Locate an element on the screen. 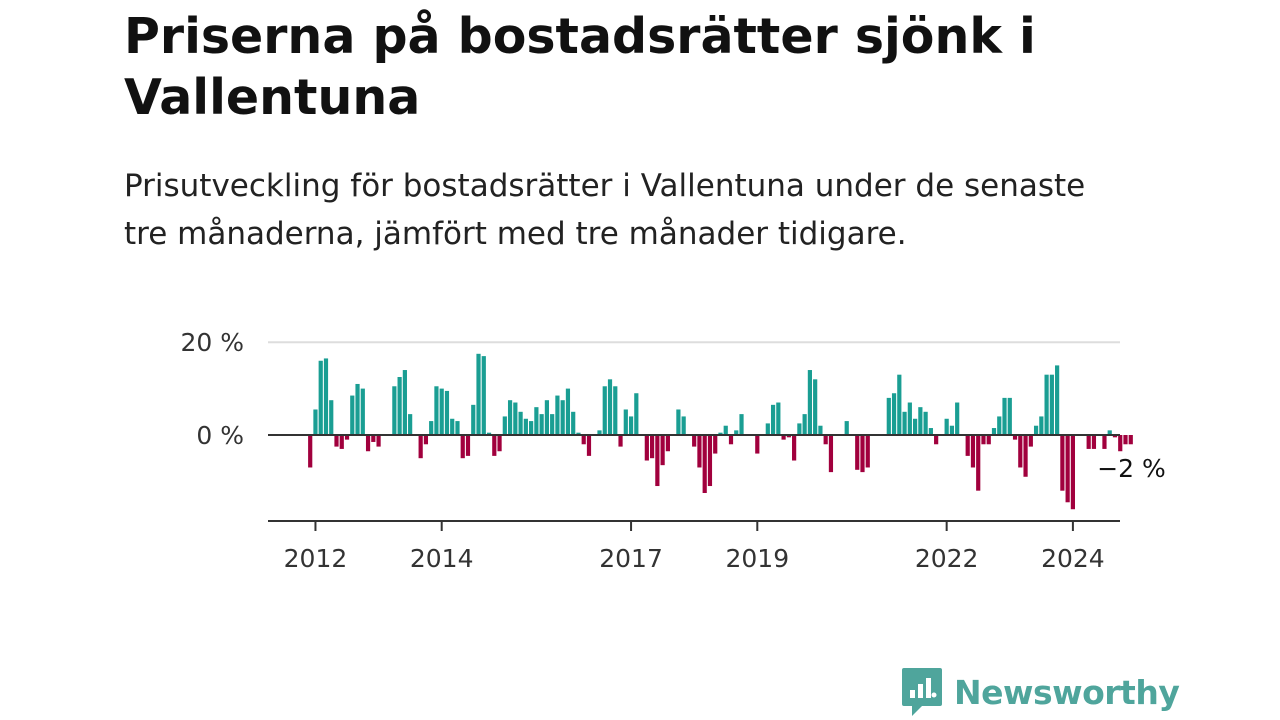 This screenshot has height=720, width=1280. x-tick-label: 2022 is located at coordinates (947, 558).